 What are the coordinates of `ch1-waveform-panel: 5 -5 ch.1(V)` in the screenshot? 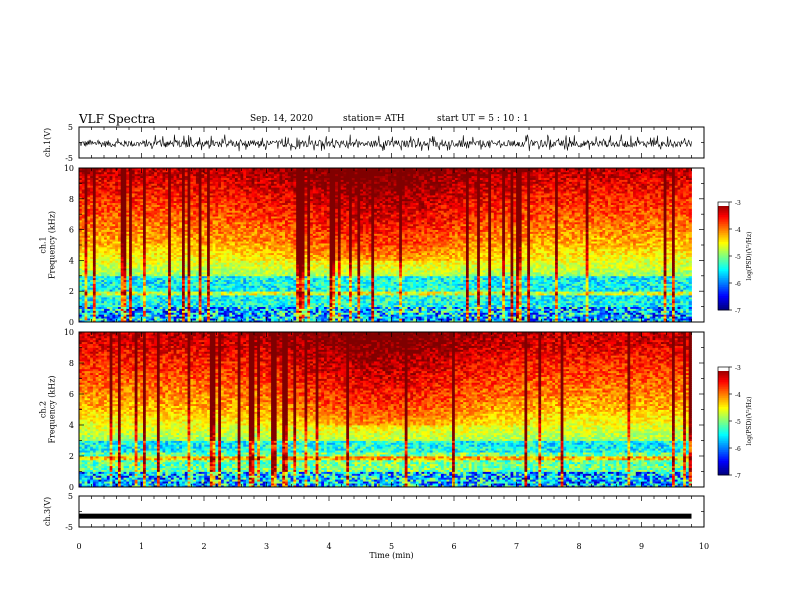 It's located at (373, 143).